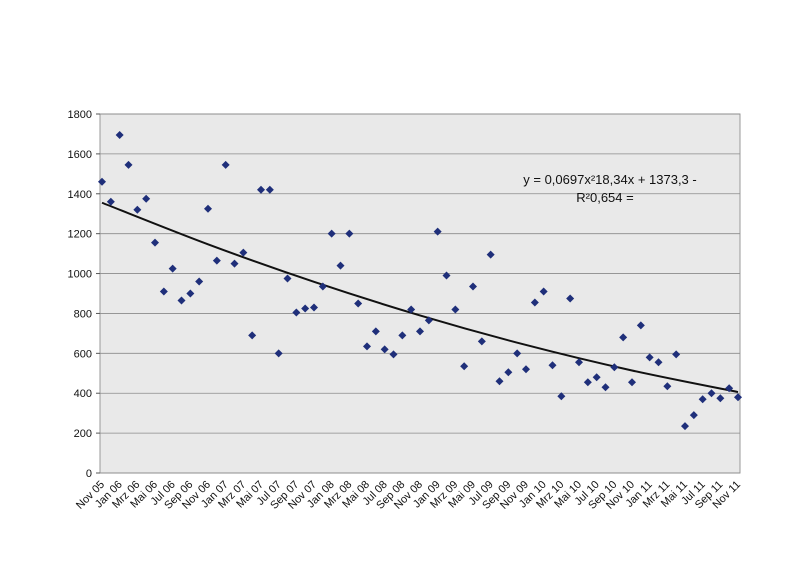  Describe the element at coordinates (83, 434) in the screenshot. I see `y-tick-label: 200` at that location.